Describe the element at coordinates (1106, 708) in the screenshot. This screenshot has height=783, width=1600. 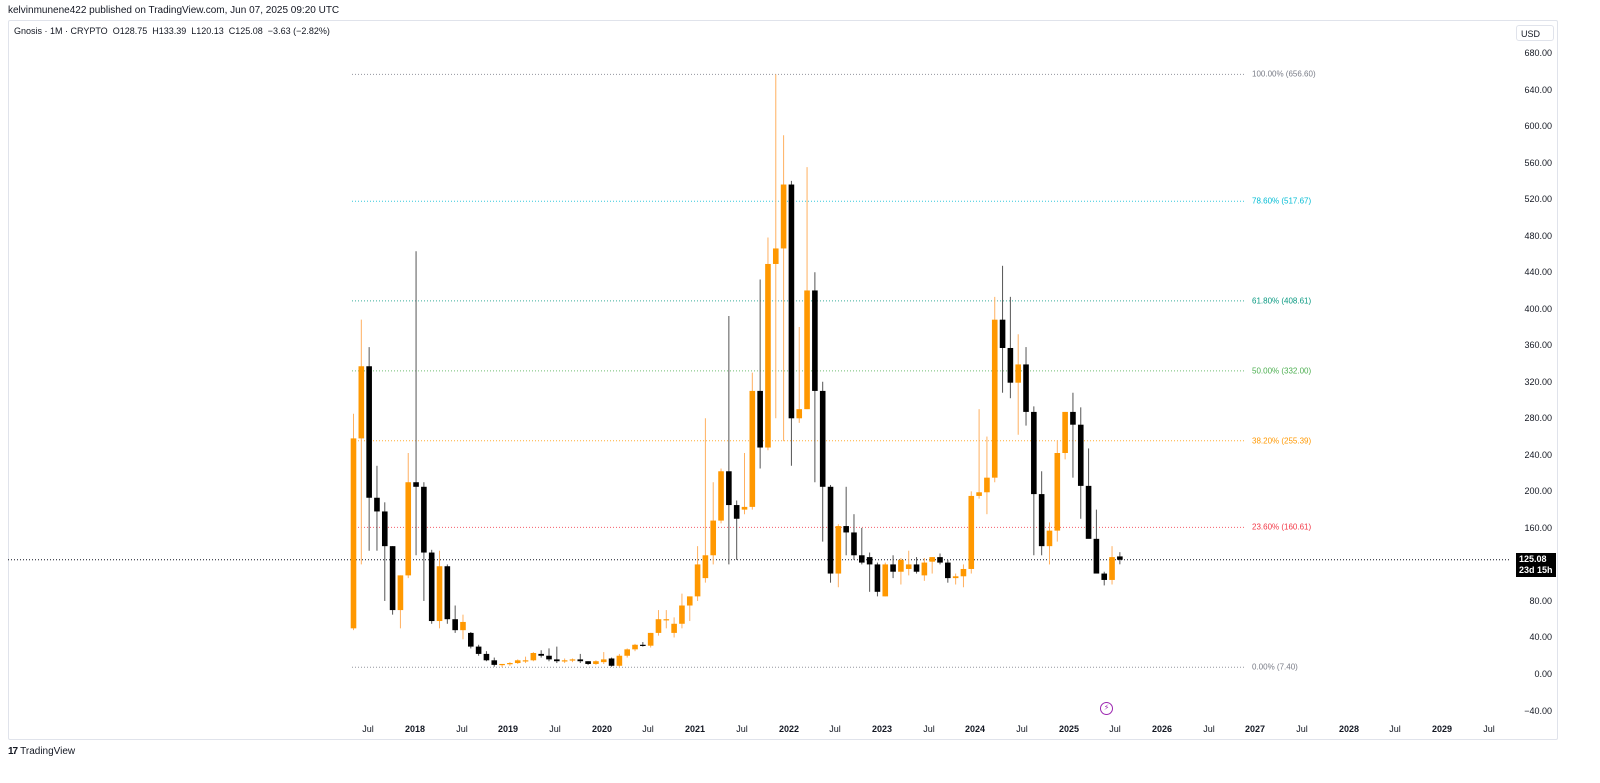
I see `event-marker-icon: ⚡` at that location.